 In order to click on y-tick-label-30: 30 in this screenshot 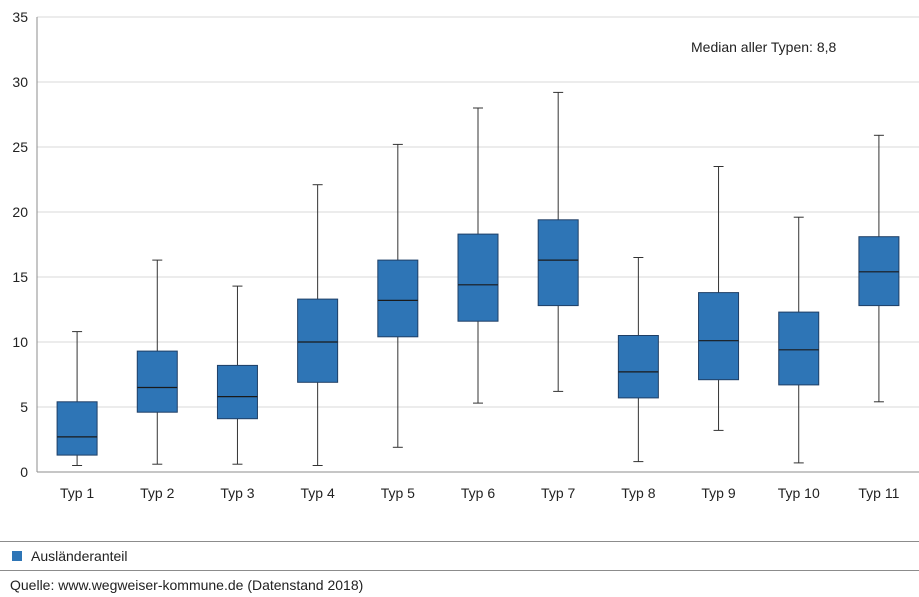, I will do `click(20, 82)`.